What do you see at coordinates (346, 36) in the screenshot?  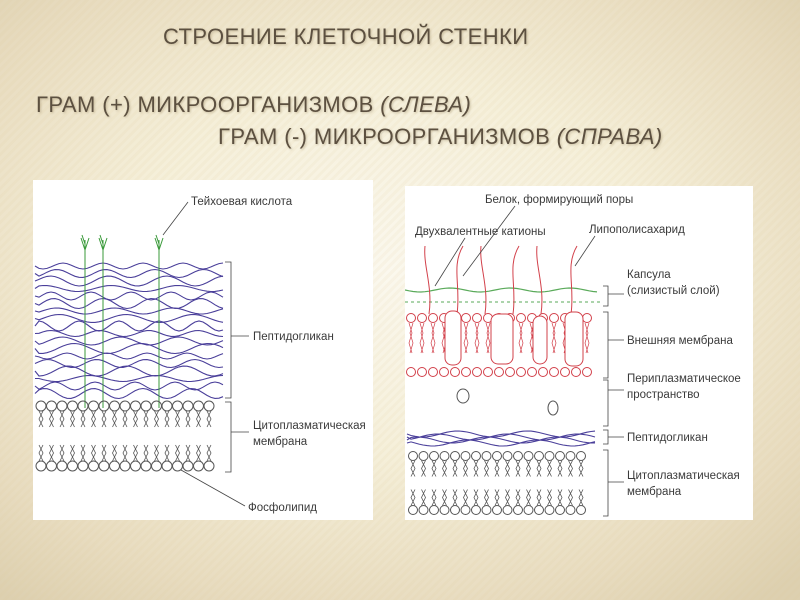 I see `slide-title: СТРОЕНИЕ КЛЕТОЧНОЙ СТЕНКИ` at bounding box center [346, 36].